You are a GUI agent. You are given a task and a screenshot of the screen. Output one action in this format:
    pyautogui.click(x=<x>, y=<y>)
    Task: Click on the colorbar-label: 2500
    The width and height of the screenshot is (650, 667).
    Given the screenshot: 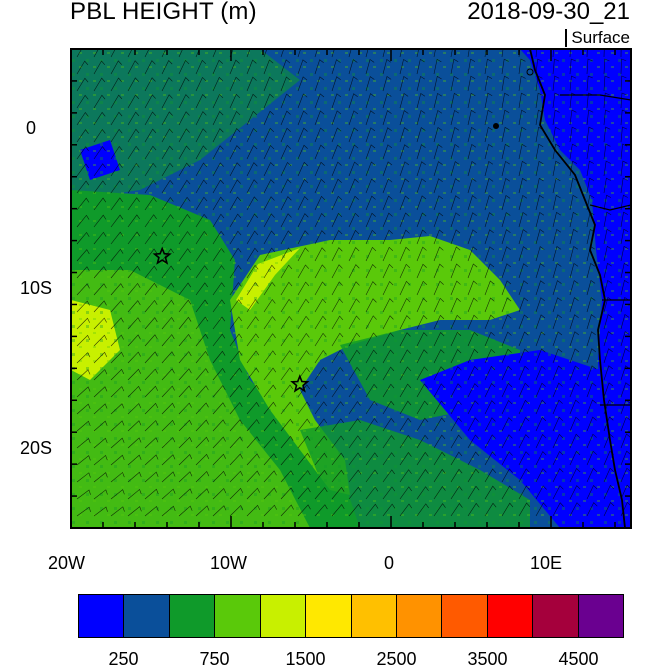 What is the action you would take?
    pyautogui.click(x=396, y=658)
    